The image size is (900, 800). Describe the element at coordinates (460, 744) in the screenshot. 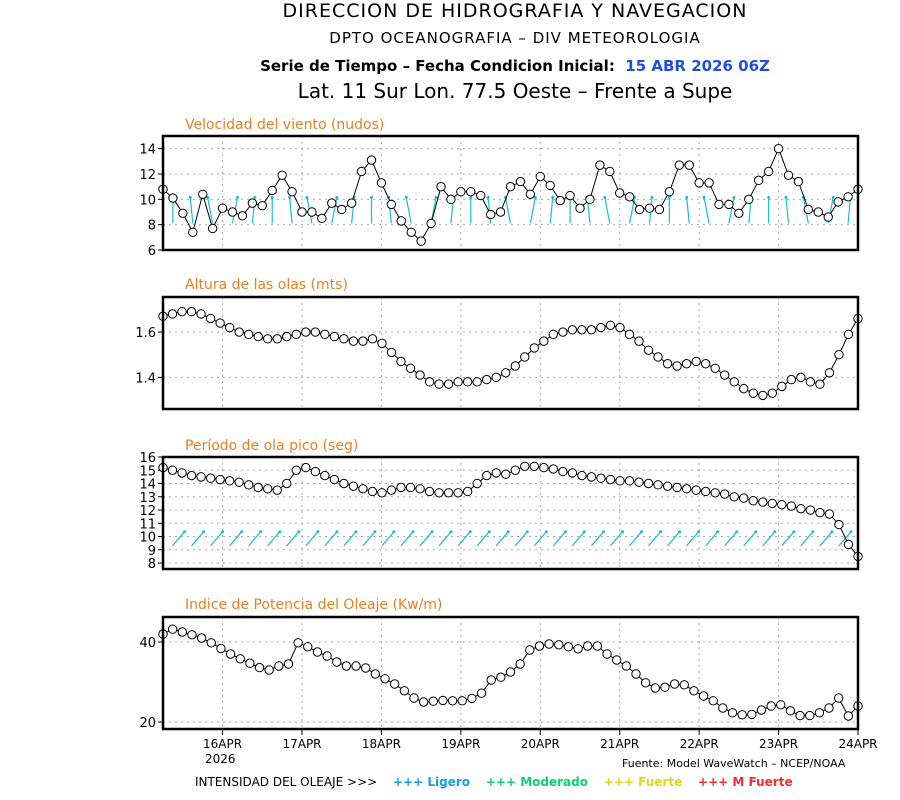

I see `x-tick-label: 19APR` at that location.